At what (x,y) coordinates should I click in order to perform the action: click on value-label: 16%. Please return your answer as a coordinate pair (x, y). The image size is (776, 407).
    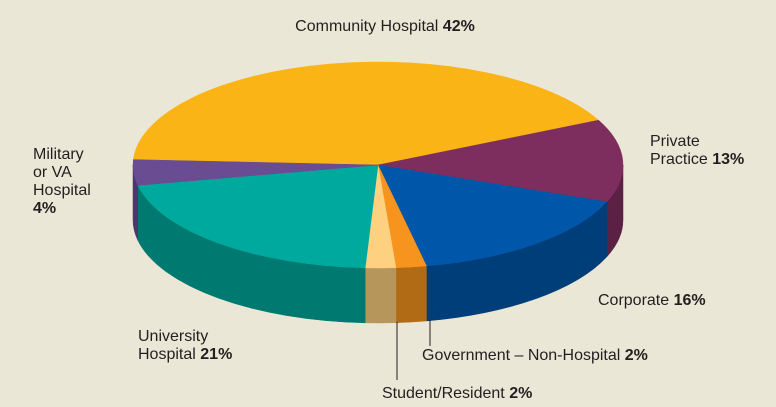
    Looking at the image, I should click on (689, 300).